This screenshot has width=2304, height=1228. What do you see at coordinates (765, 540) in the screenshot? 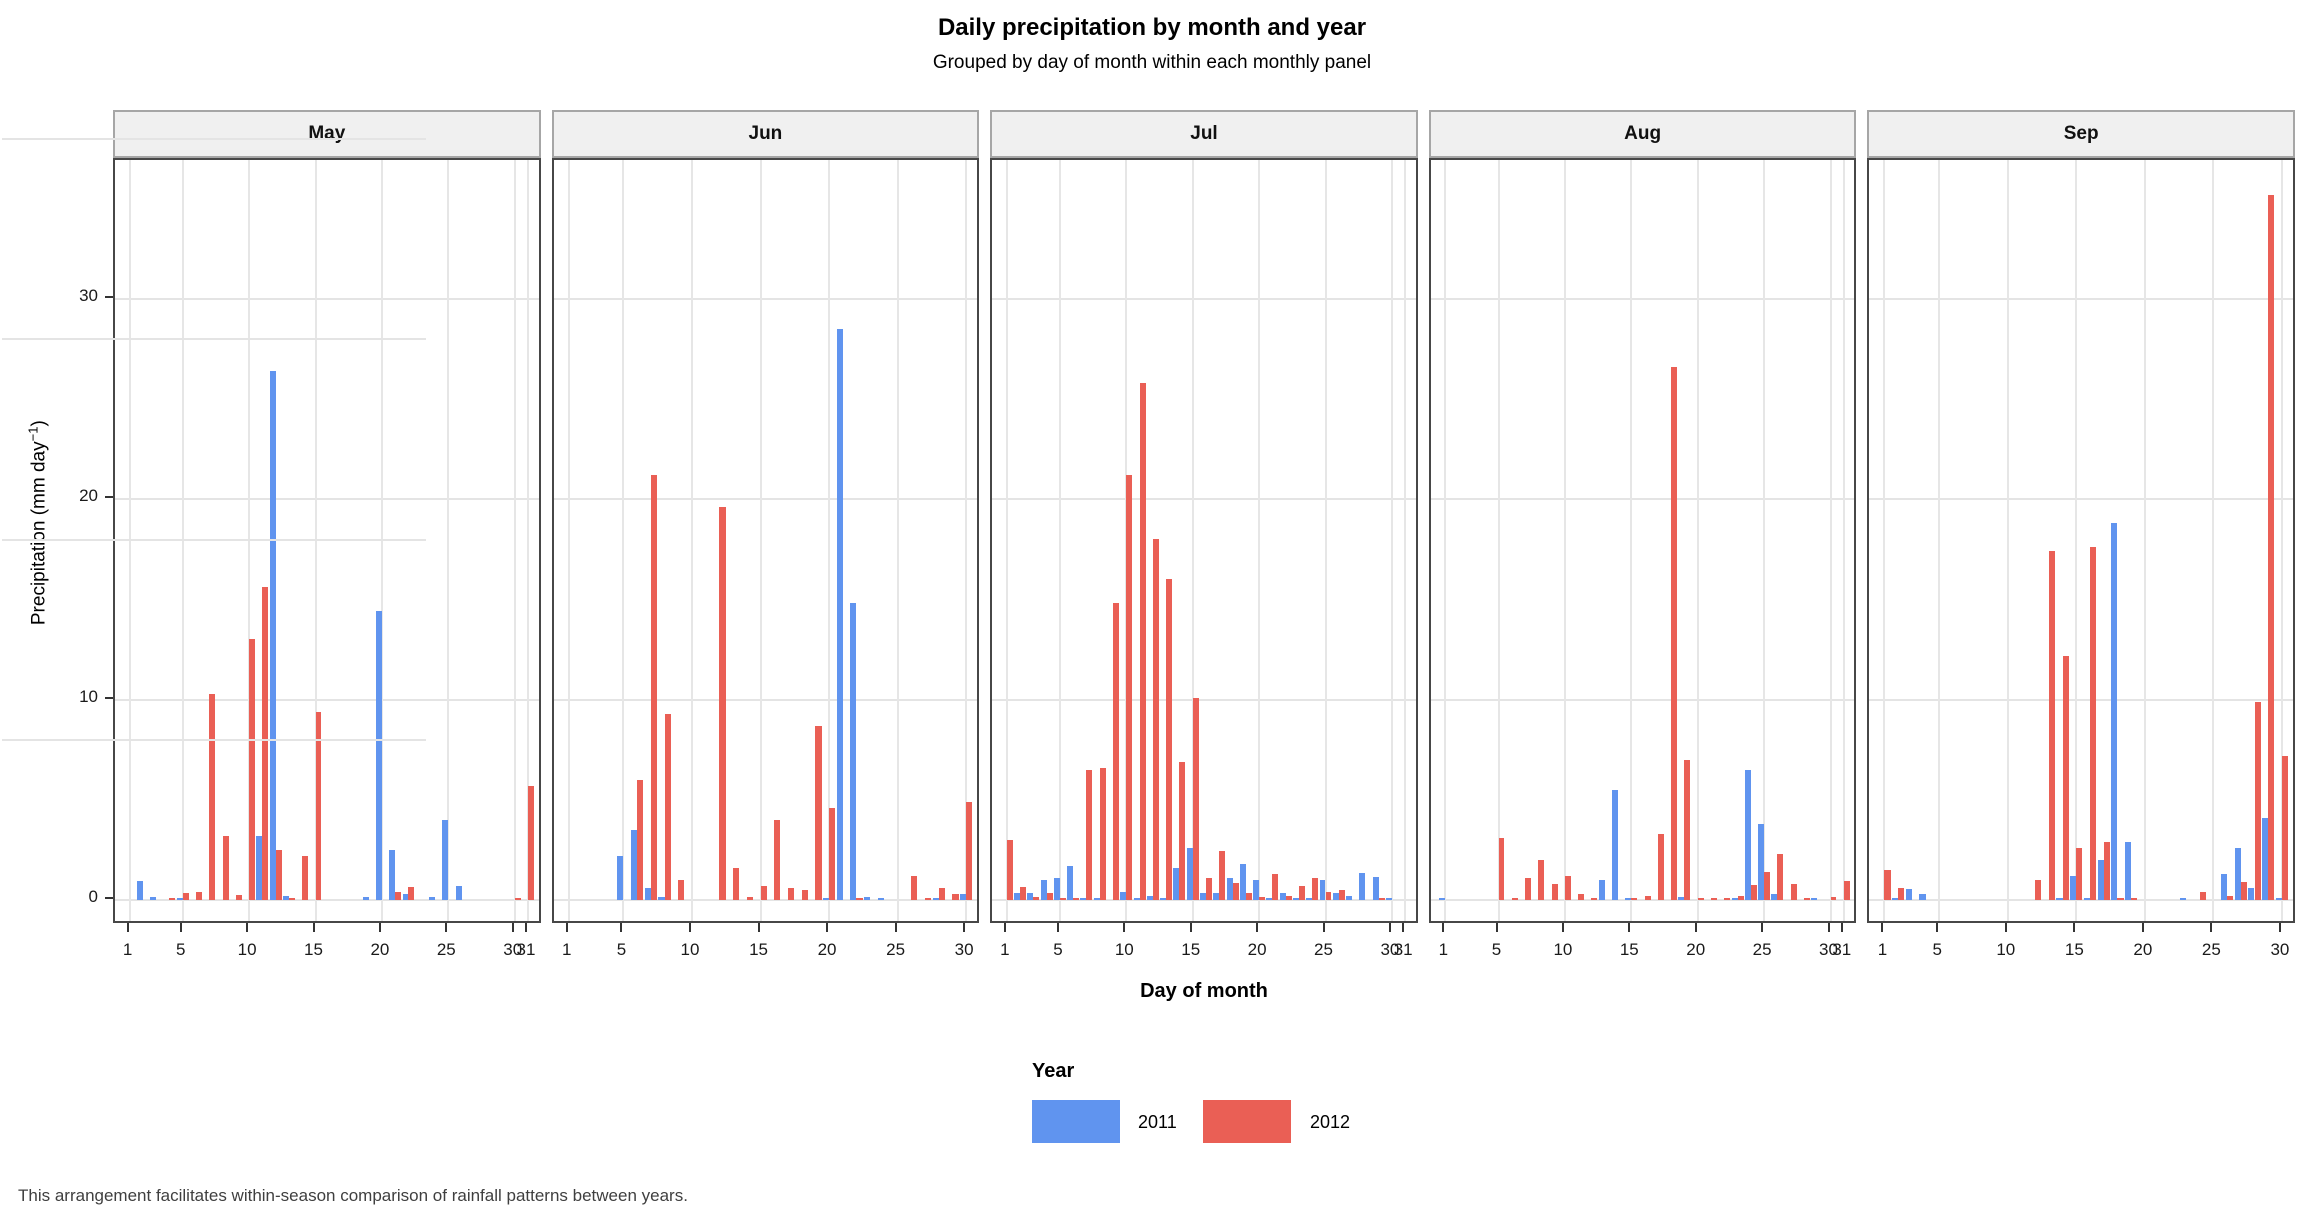
I see `facet-panel-jun` at bounding box center [765, 540].